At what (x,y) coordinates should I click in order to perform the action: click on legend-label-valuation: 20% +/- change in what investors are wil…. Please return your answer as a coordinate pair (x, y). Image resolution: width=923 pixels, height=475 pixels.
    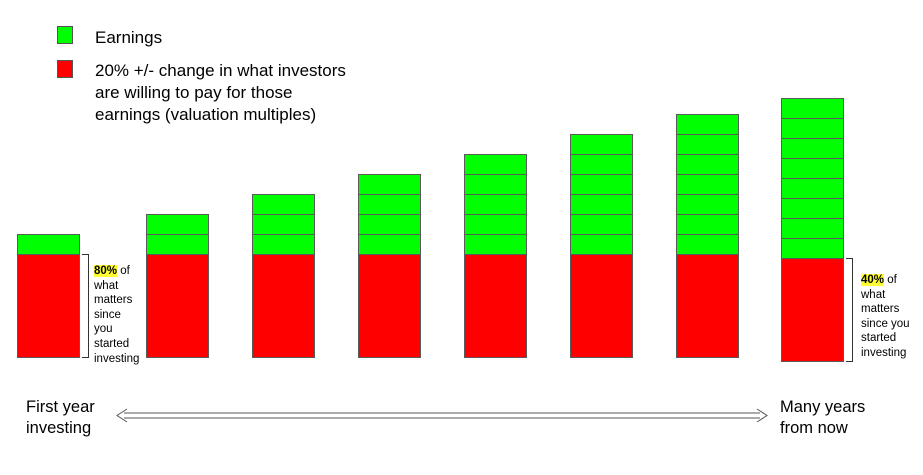
    Looking at the image, I should click on (220, 92).